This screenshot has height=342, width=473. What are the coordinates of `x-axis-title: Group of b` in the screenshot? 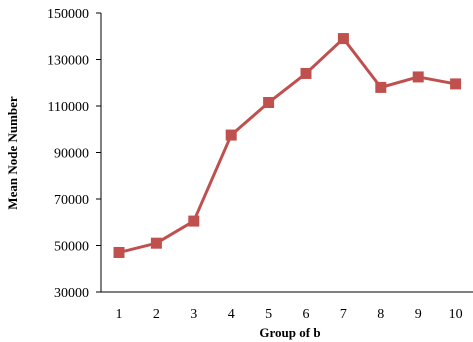 It's located at (289, 332).